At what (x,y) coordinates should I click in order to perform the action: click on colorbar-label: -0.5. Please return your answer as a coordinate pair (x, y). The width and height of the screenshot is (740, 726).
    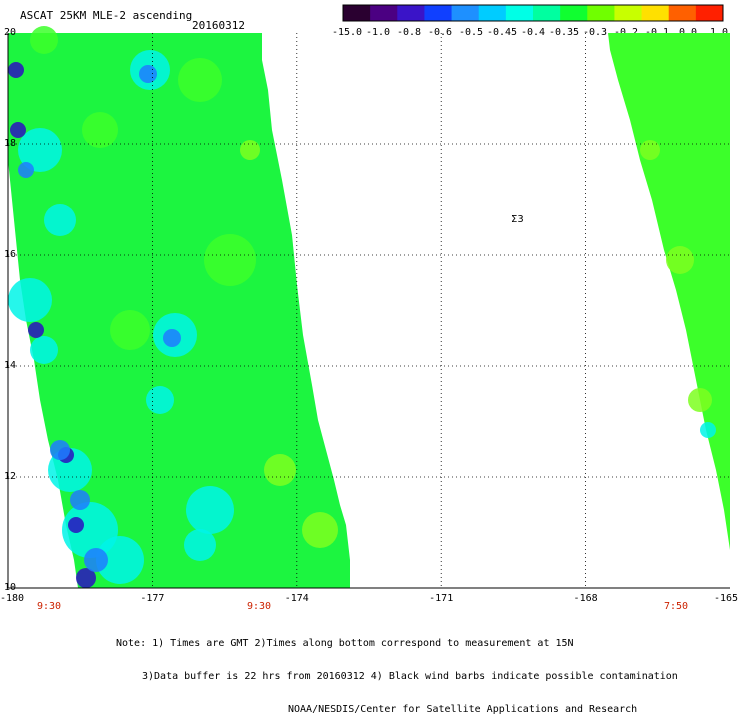
    Looking at the image, I should click on (471, 32).